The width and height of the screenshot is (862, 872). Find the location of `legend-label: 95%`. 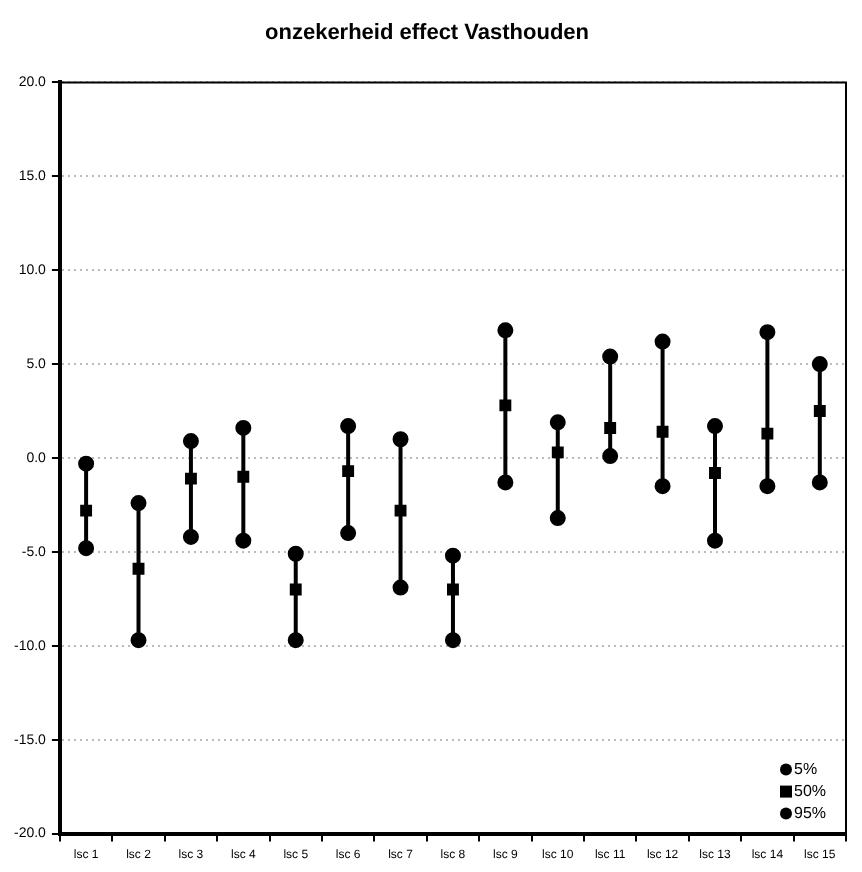

legend-label: 95% is located at coordinates (810, 813).